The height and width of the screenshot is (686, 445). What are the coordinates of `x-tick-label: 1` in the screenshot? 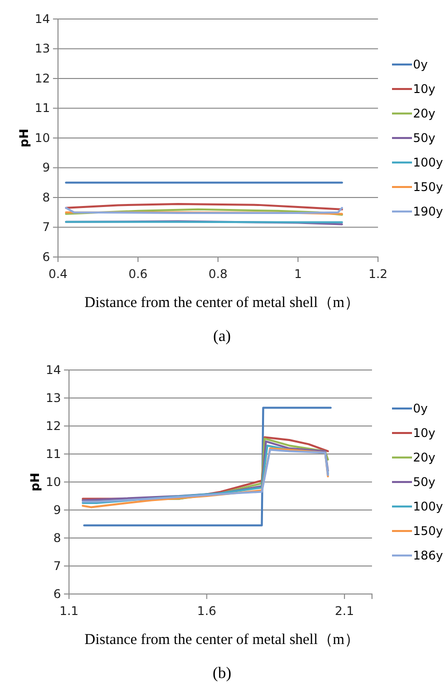 It's located at (298, 274).